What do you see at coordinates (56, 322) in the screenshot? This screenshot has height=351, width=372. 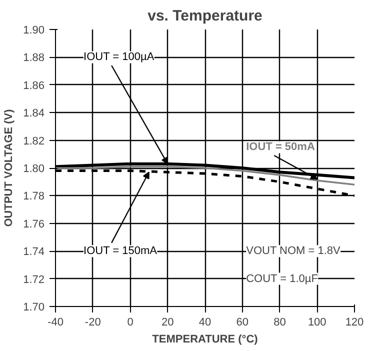 I see `x-tick-label: -40` at bounding box center [56, 322].